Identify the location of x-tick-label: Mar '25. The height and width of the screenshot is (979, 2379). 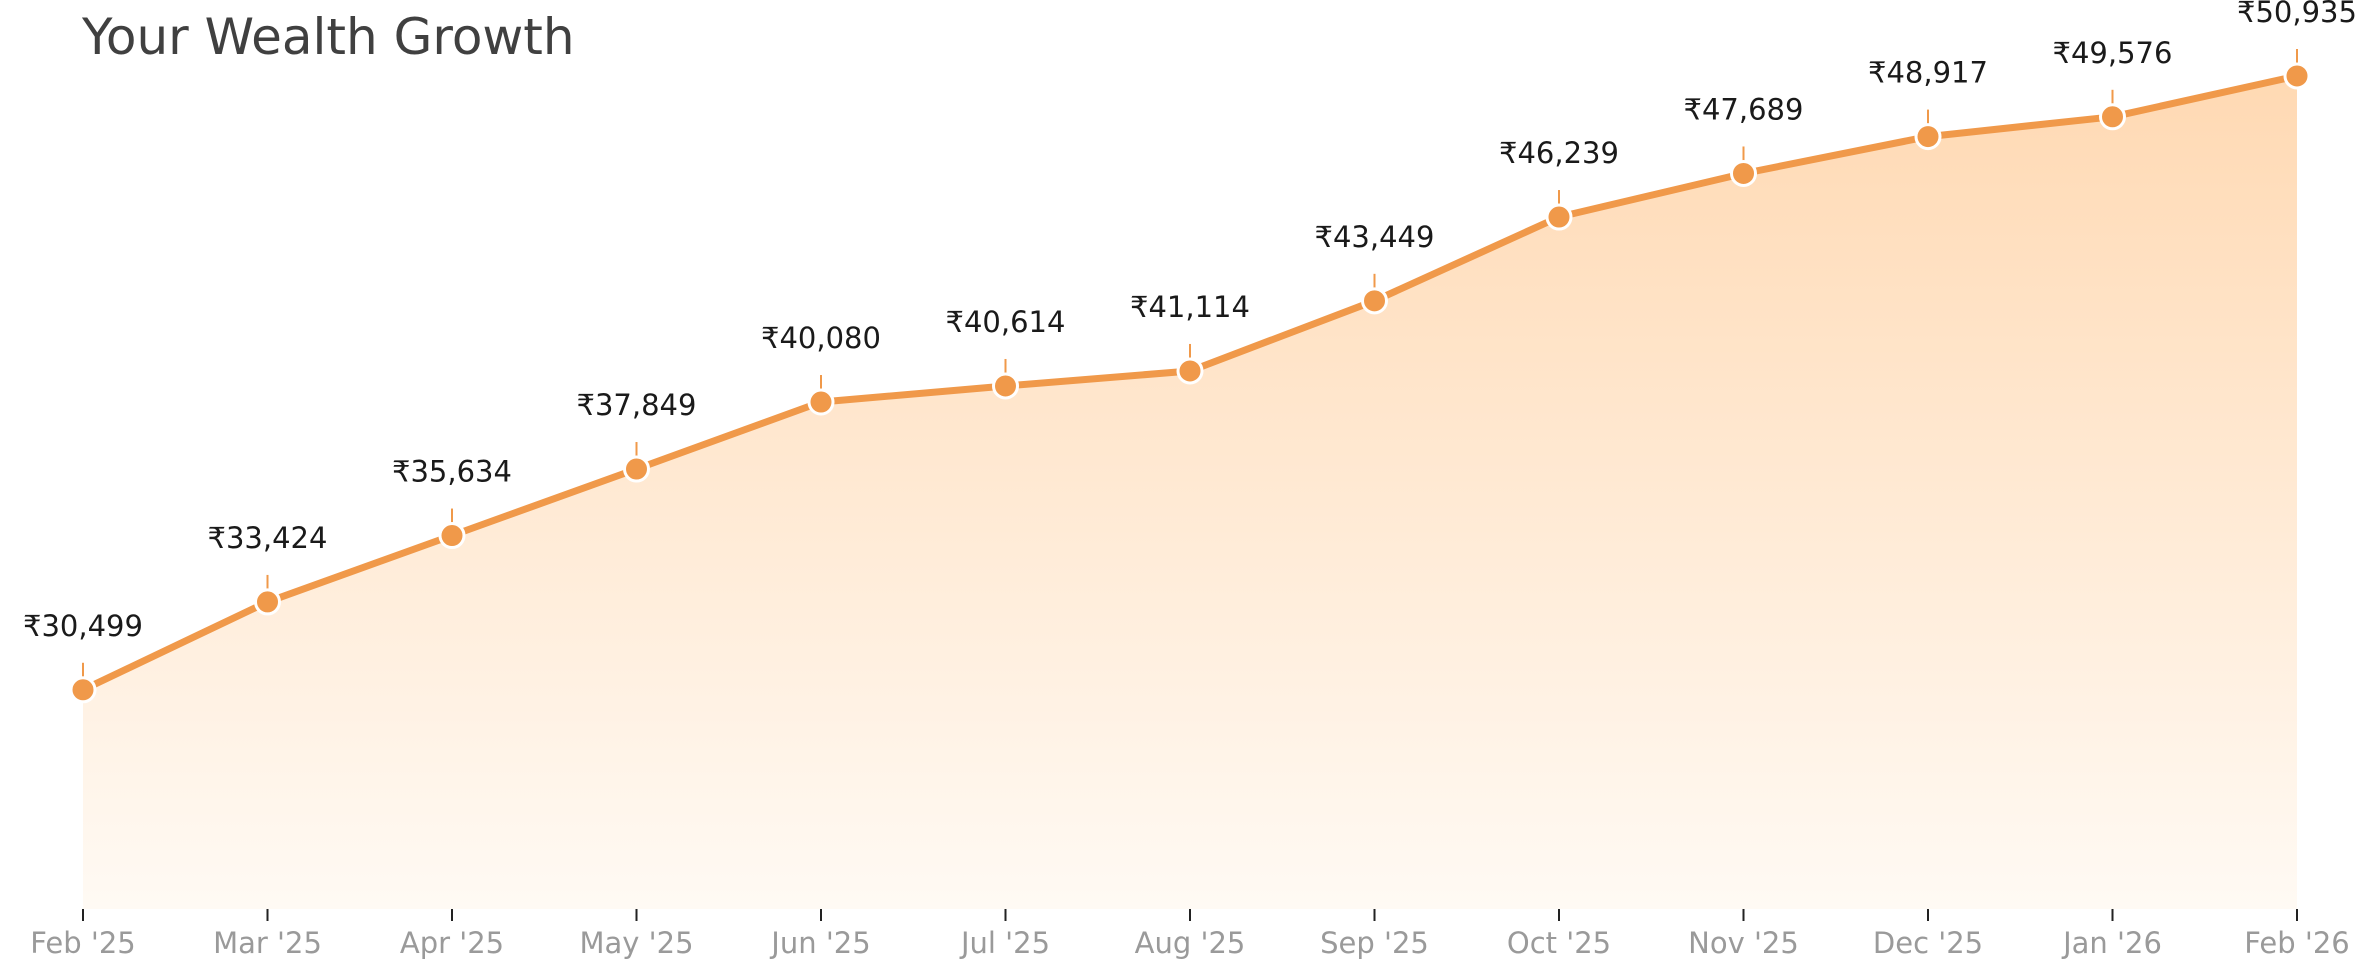
(267, 943).